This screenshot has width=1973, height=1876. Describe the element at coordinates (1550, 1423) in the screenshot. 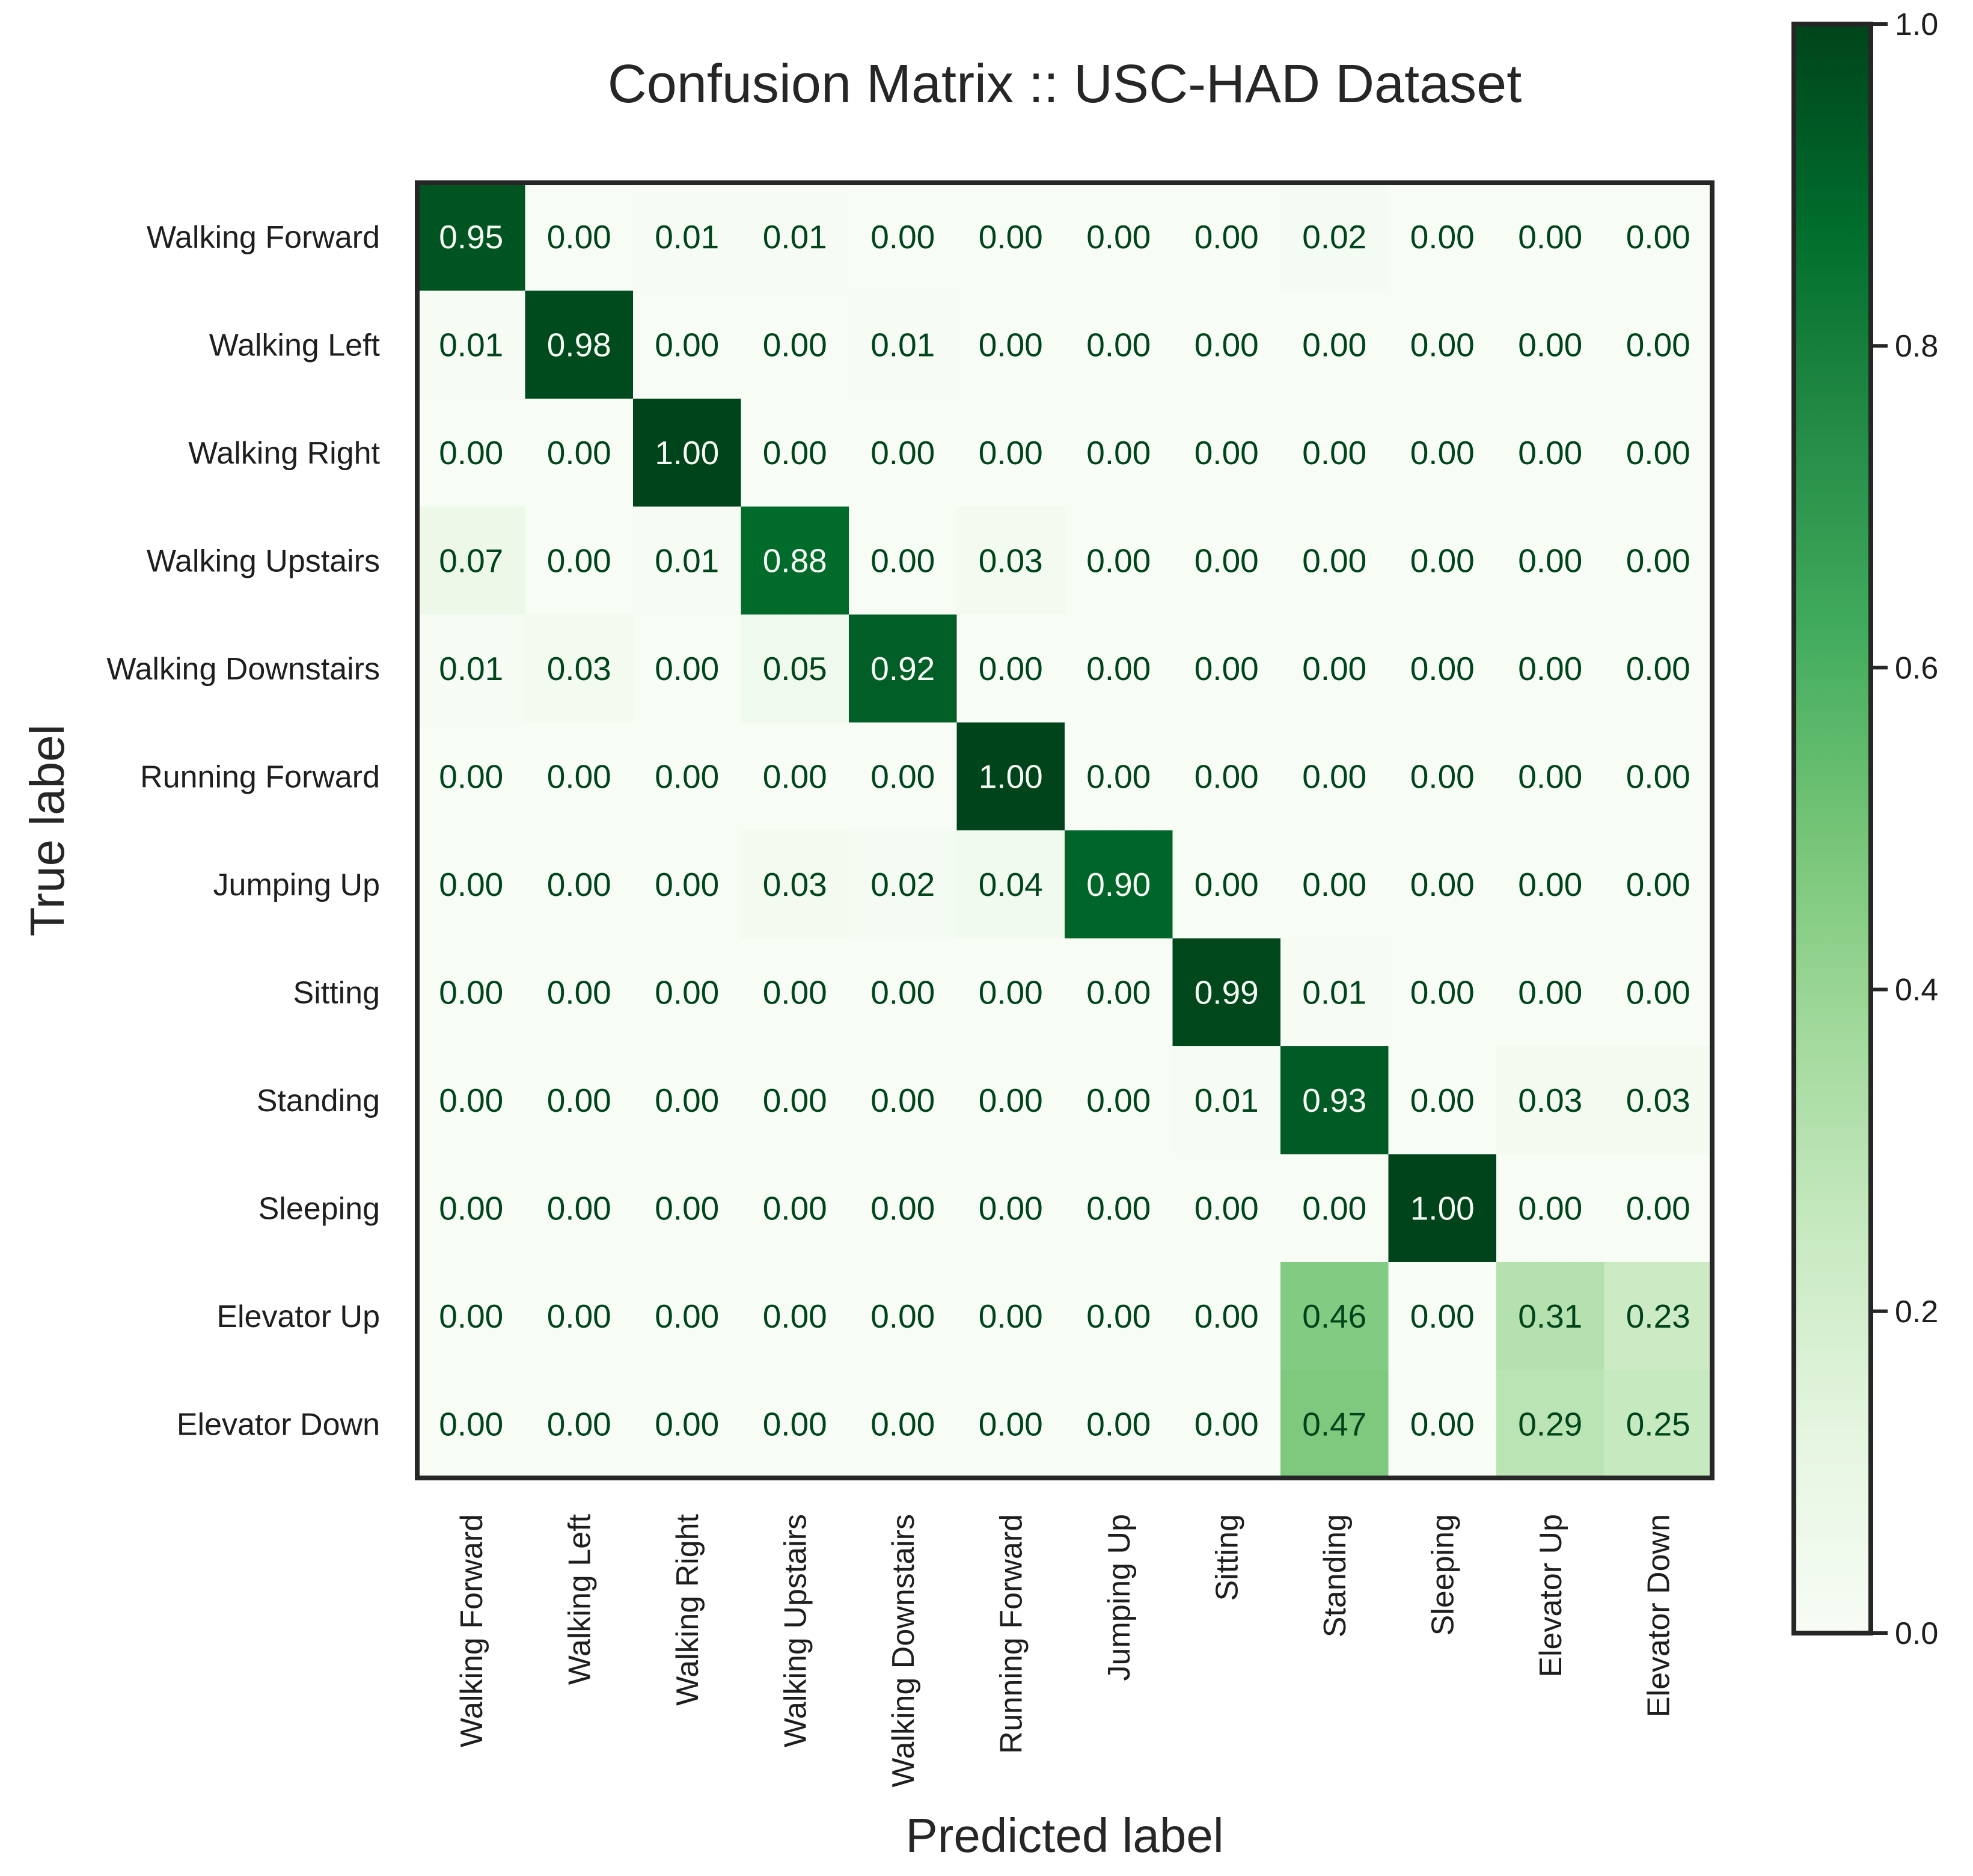

I see `cell-value: 0.29` at that location.